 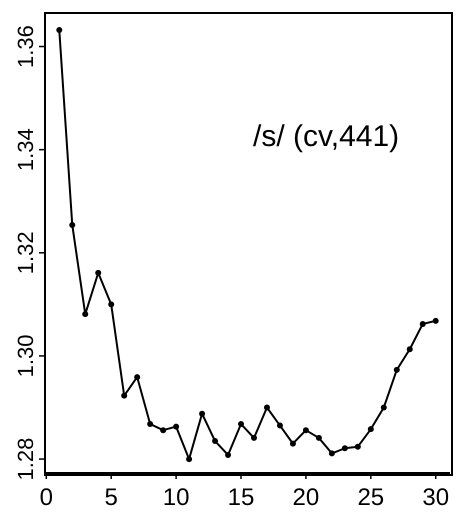 What do you see at coordinates (370, 497) in the screenshot?
I see `x-tick-label: 25` at bounding box center [370, 497].